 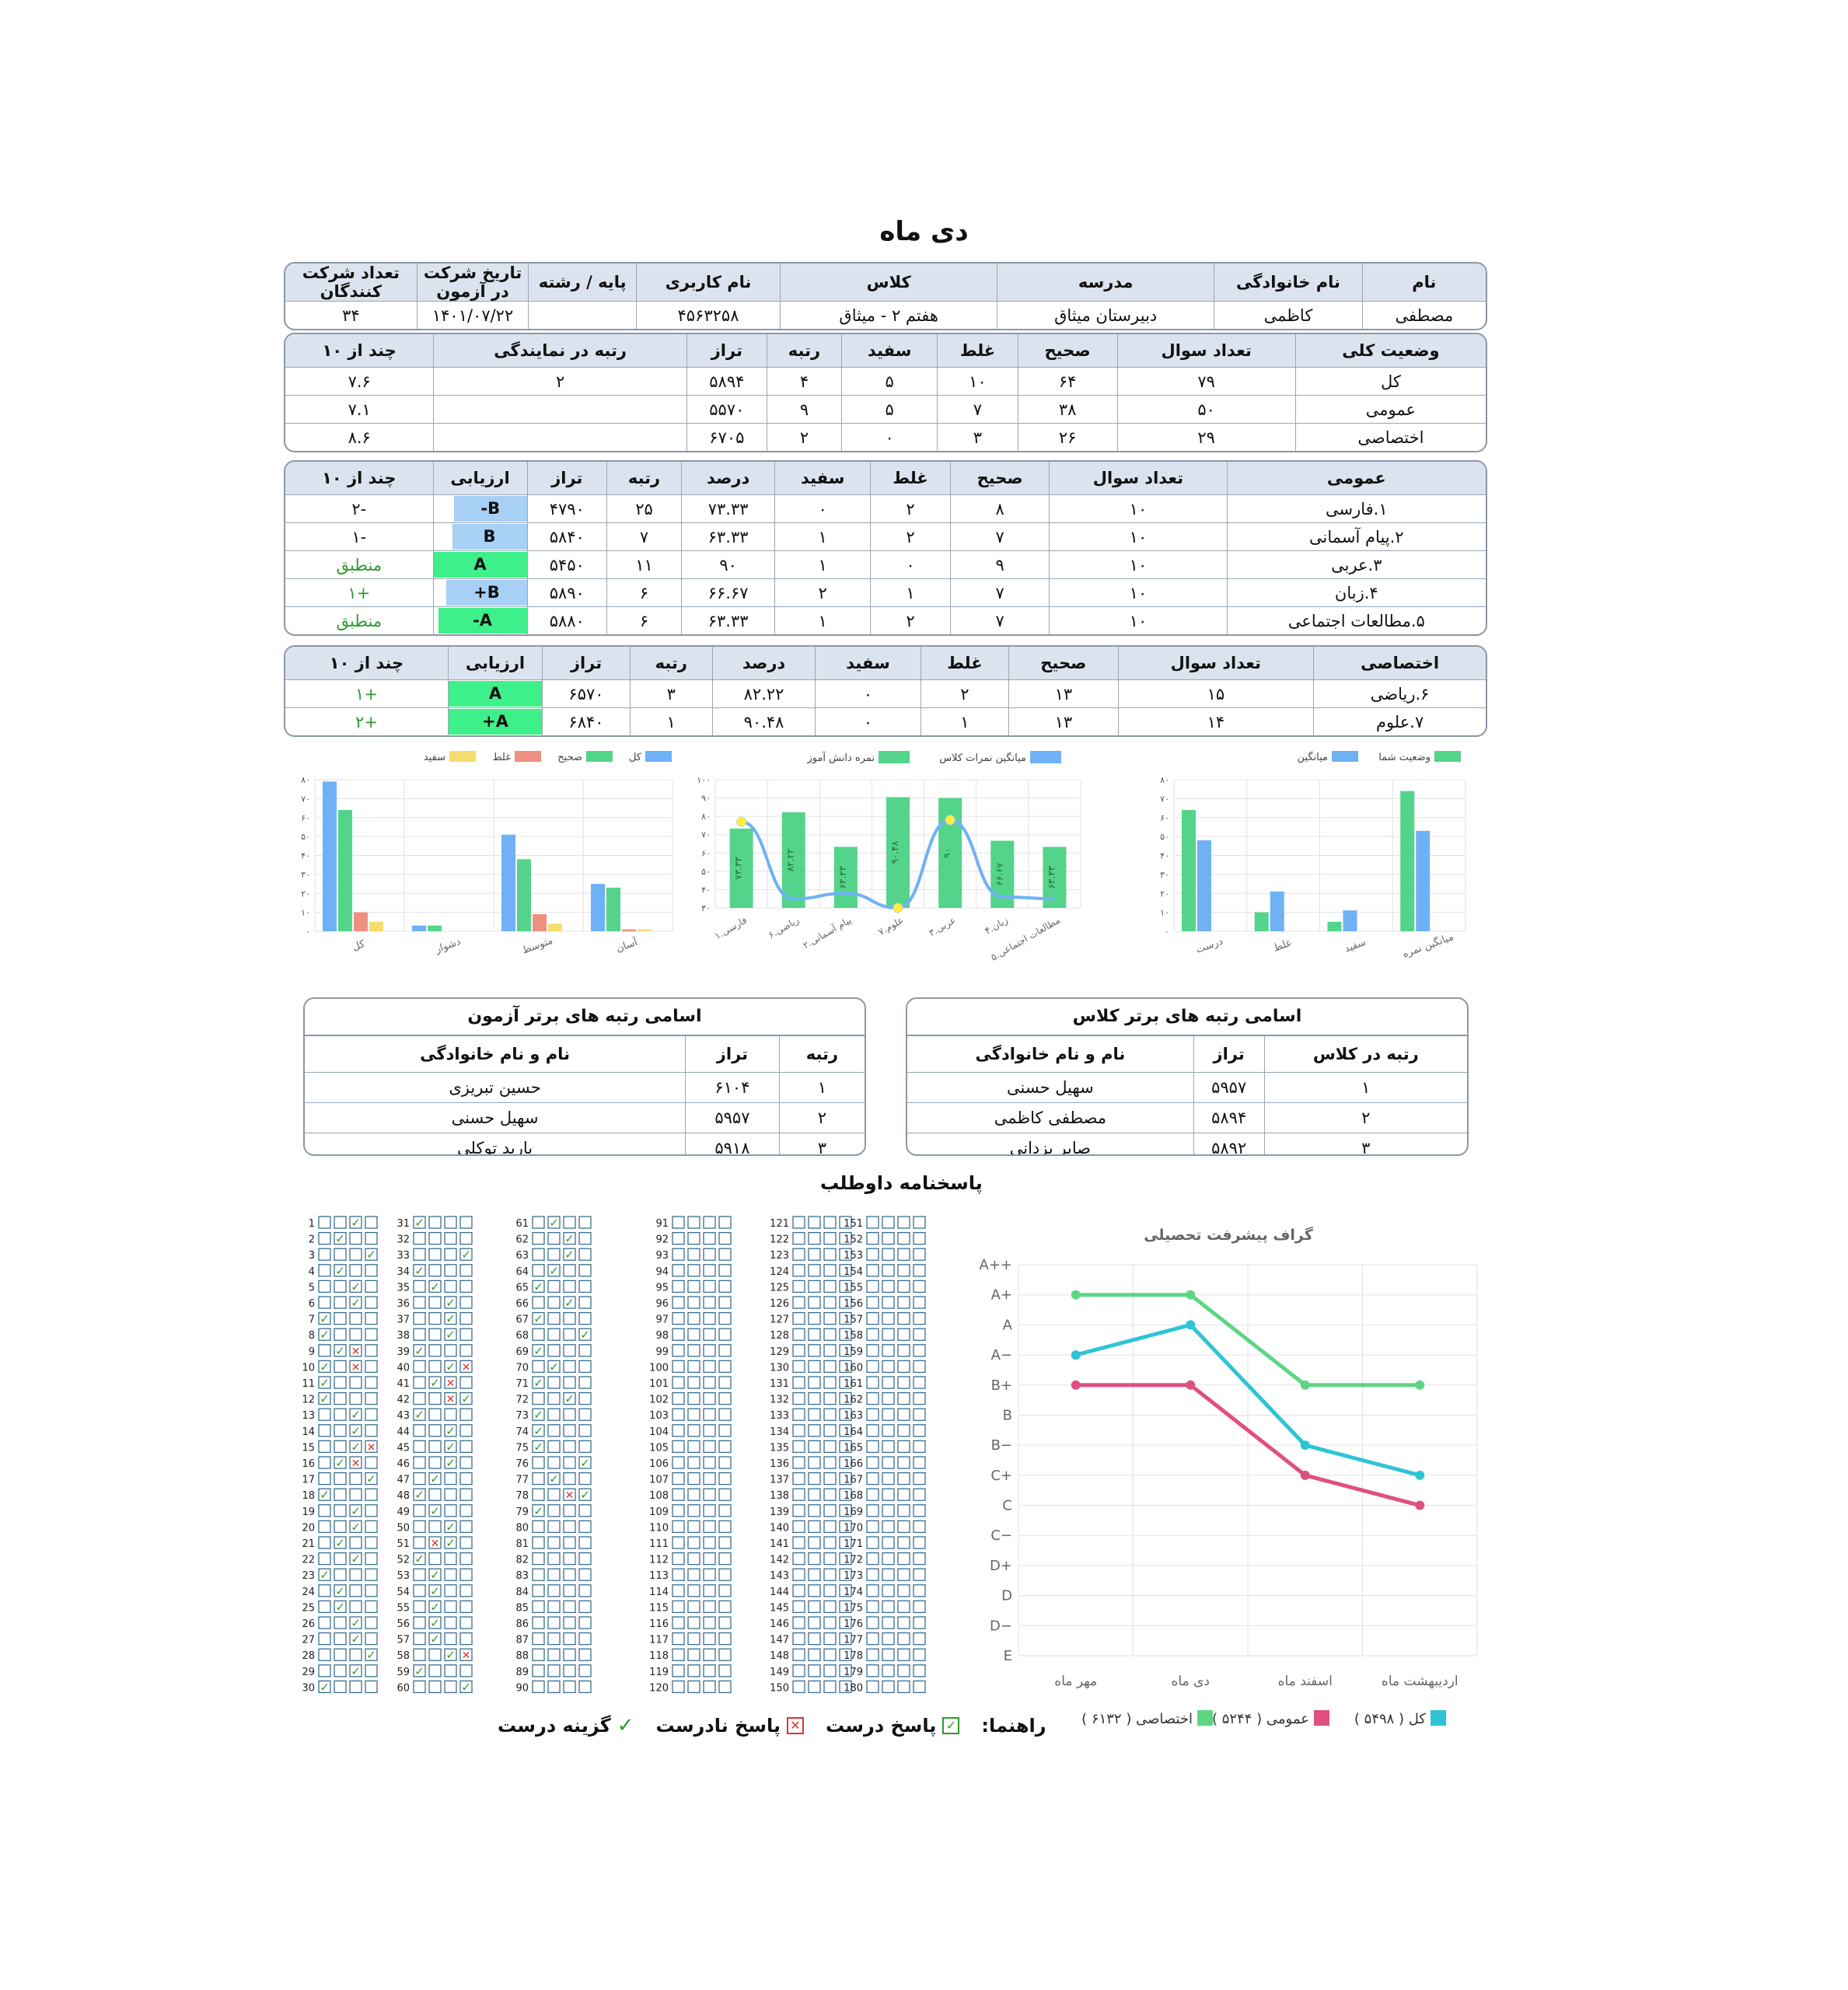 What do you see at coordinates (885, 509) in the screenshot?
I see `table-row: ۱.فارسی ۱۰ ۸ ۲ ۰ ۷۳.۳۳ ۲۵ ۴۷۹۰ B- -۲` at bounding box center [885, 509].